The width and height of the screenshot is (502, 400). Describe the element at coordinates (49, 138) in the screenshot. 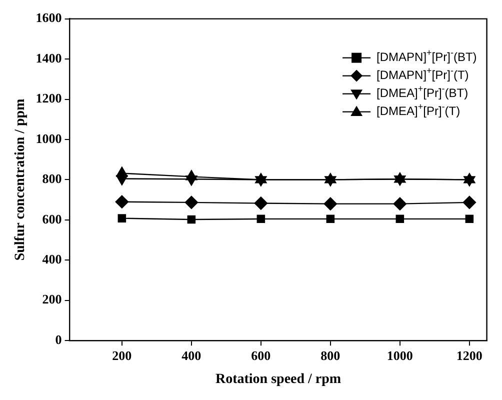

I see `y-tick-label: 1000` at that location.